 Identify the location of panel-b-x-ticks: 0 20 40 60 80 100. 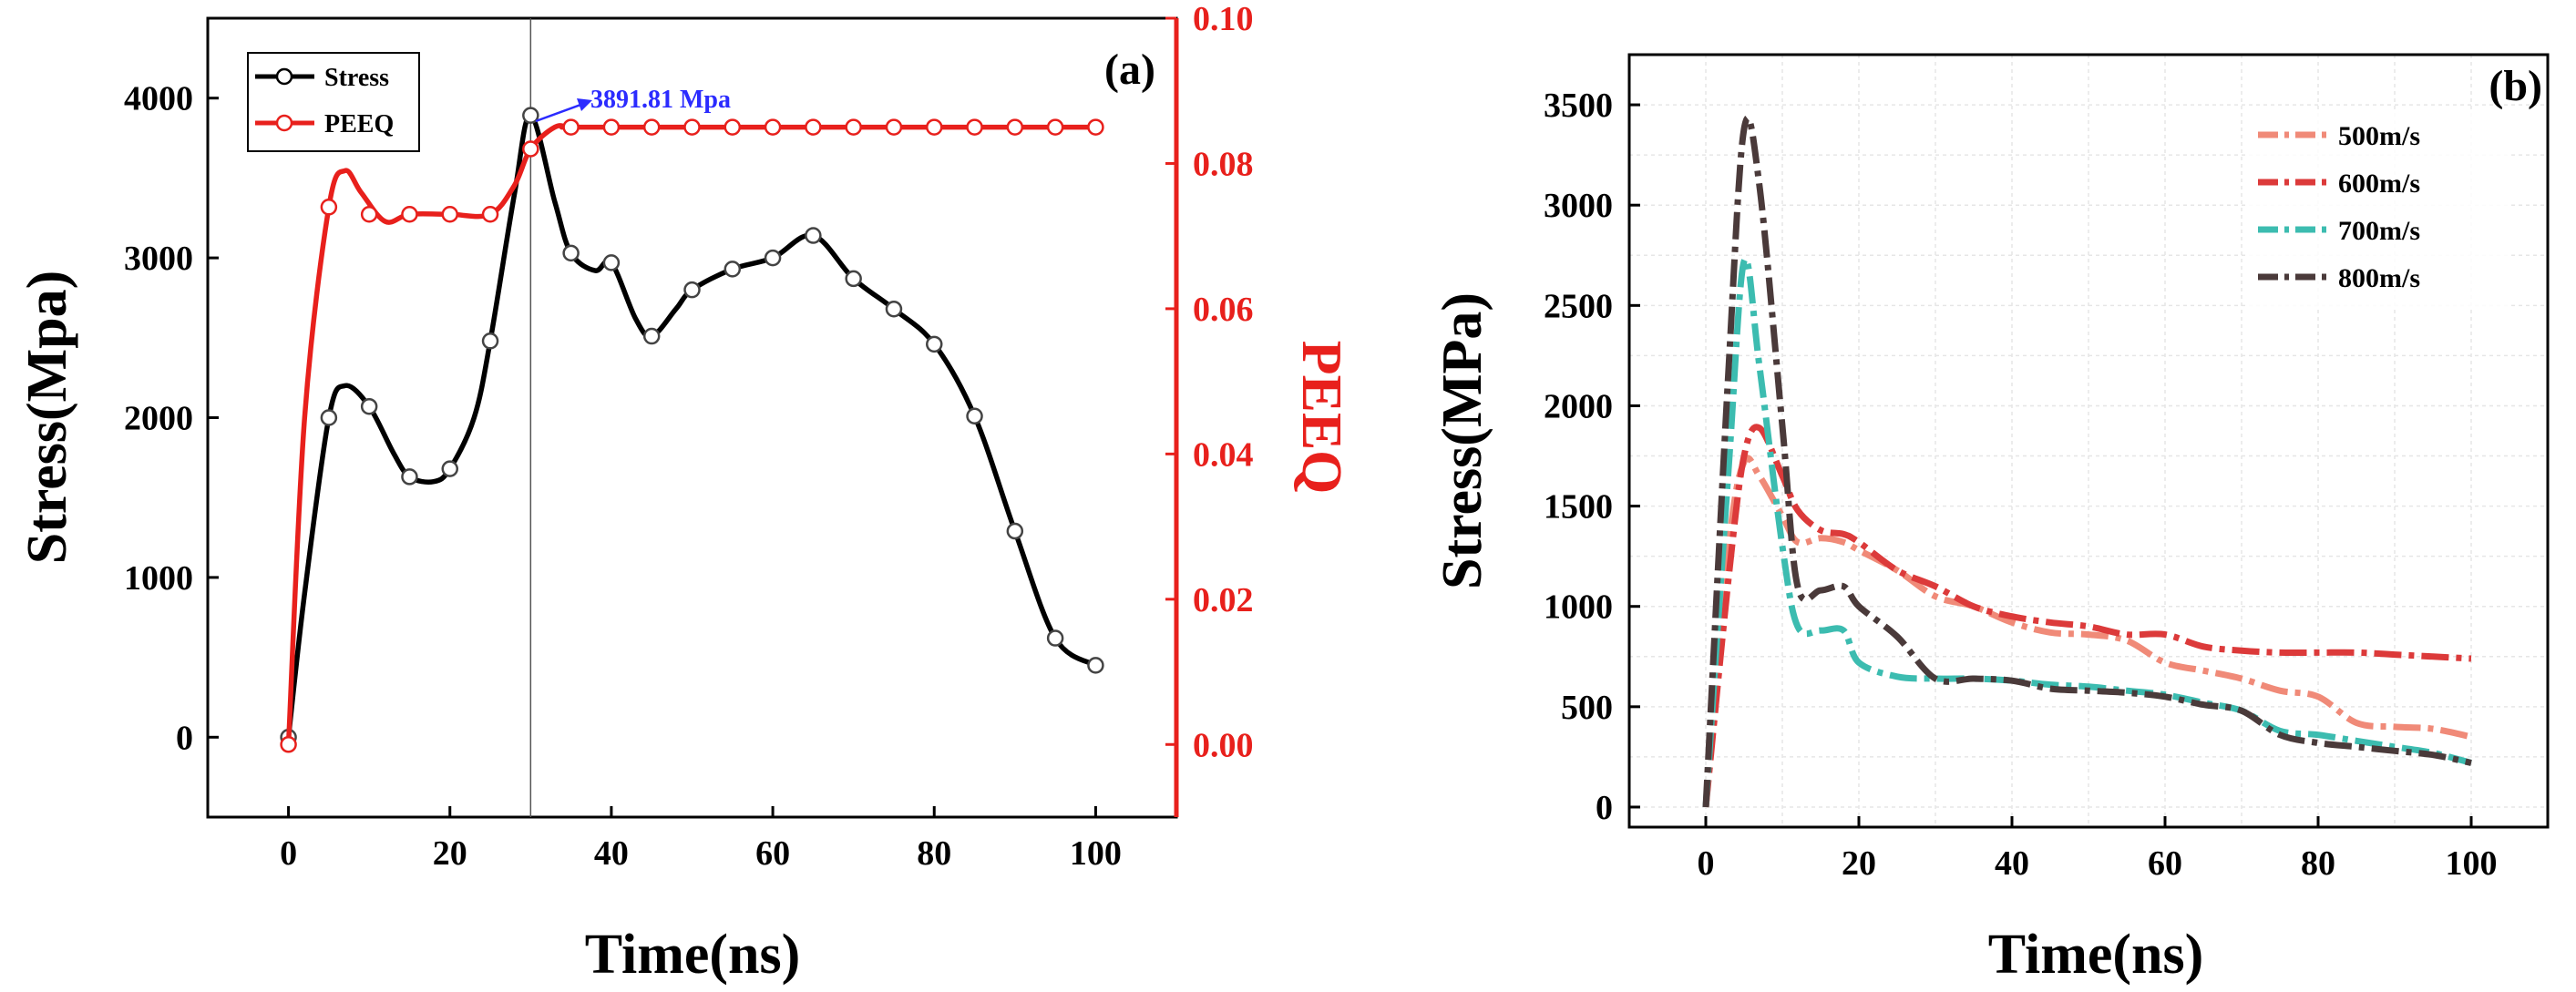
(2098, 850).